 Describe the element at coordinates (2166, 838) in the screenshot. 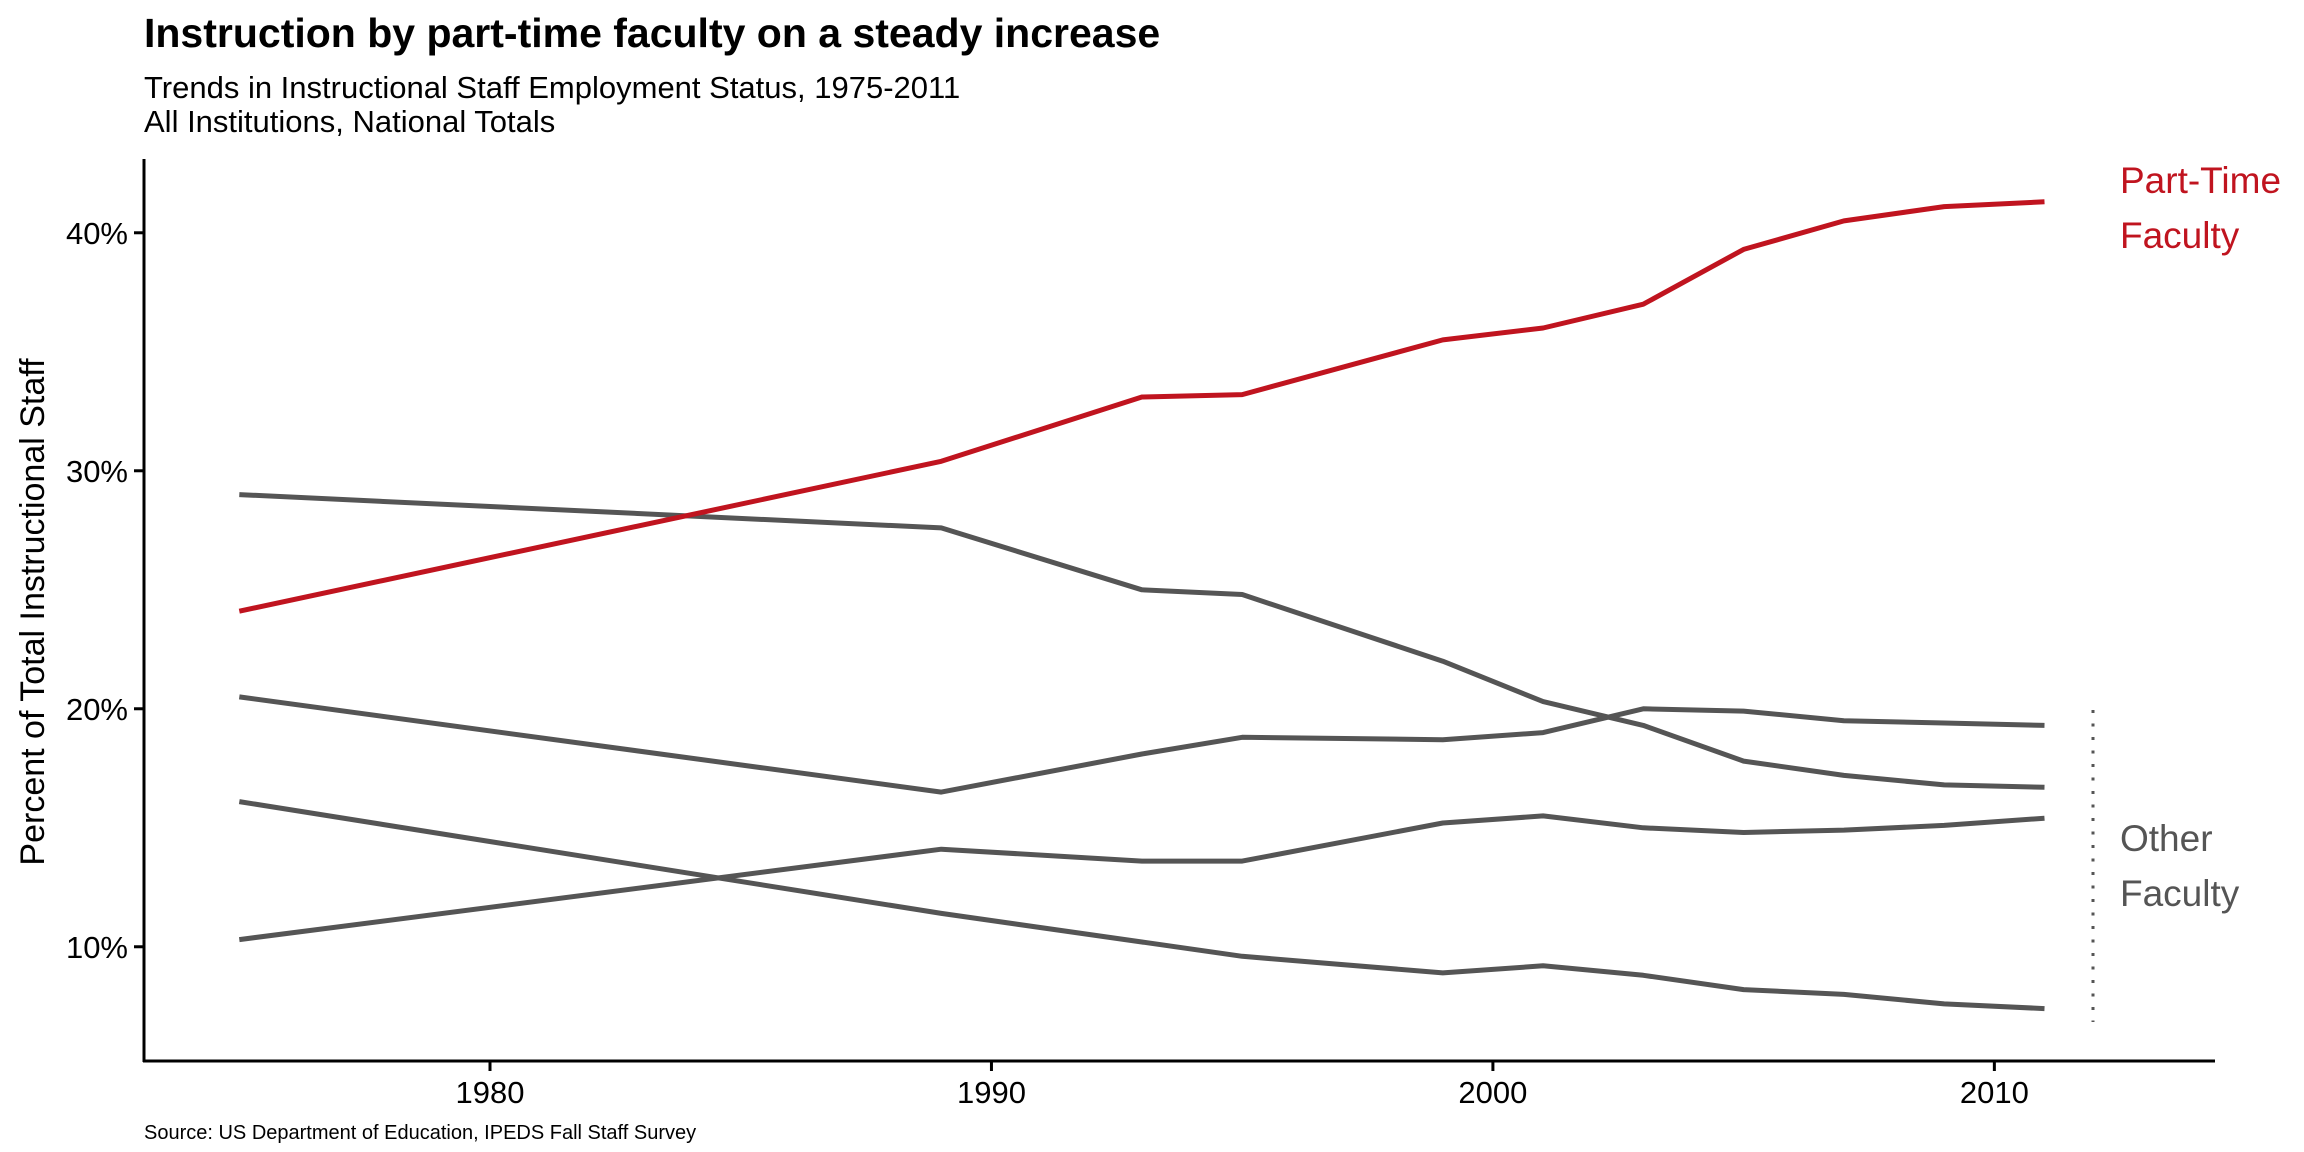

I see `other-faculty-label-line-1: Other` at that location.